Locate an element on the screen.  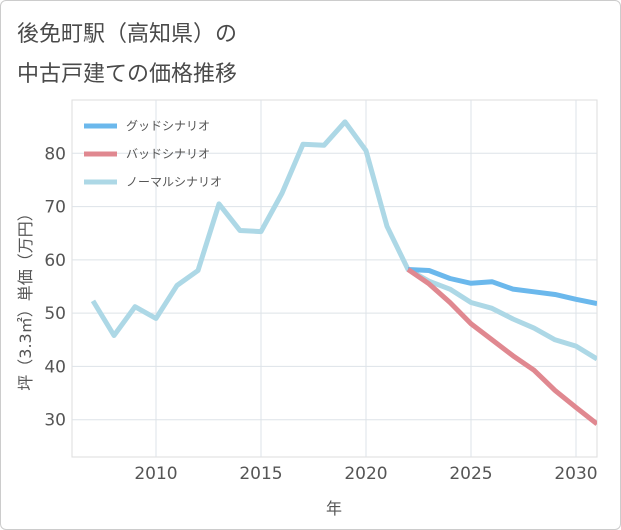
chart-title-line2: 中古戸建ての価格推移 is located at coordinates (127, 74).